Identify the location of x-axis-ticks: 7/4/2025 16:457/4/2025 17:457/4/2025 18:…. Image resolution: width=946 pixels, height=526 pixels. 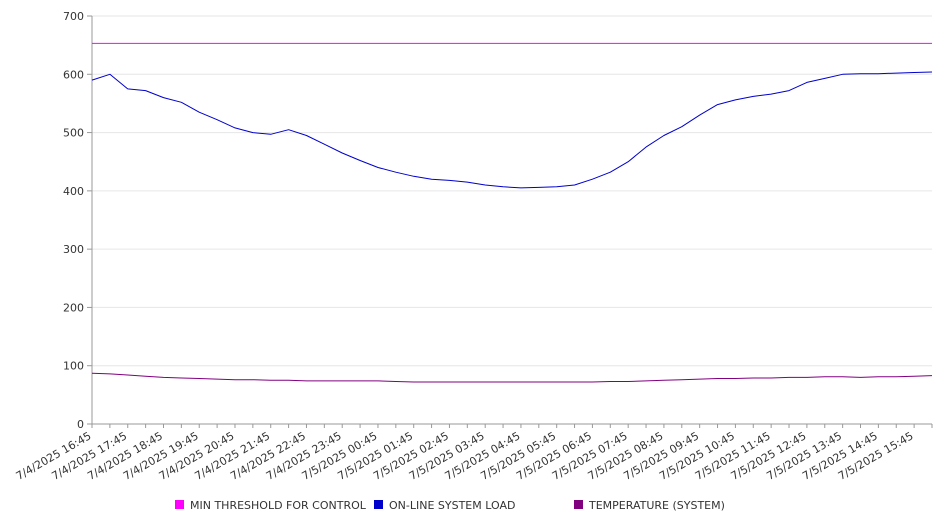
(473, 453).